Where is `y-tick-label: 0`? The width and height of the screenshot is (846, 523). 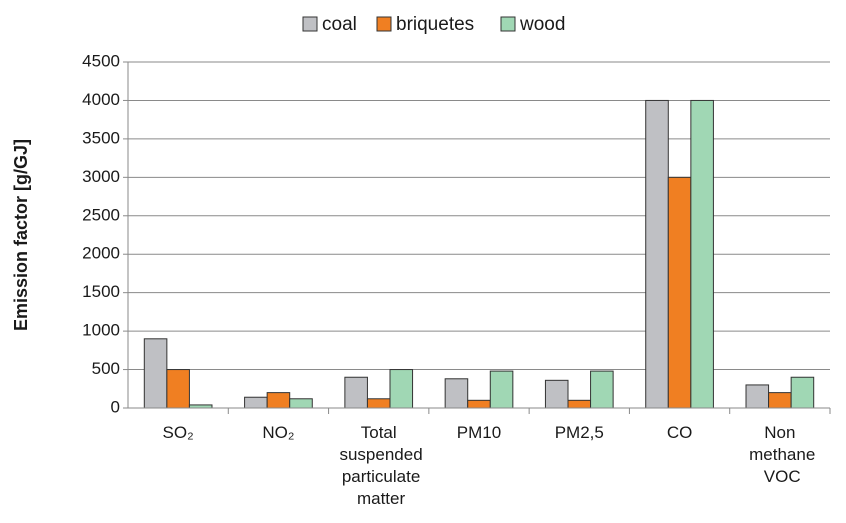
y-tick-label: 0 is located at coordinates (115, 406).